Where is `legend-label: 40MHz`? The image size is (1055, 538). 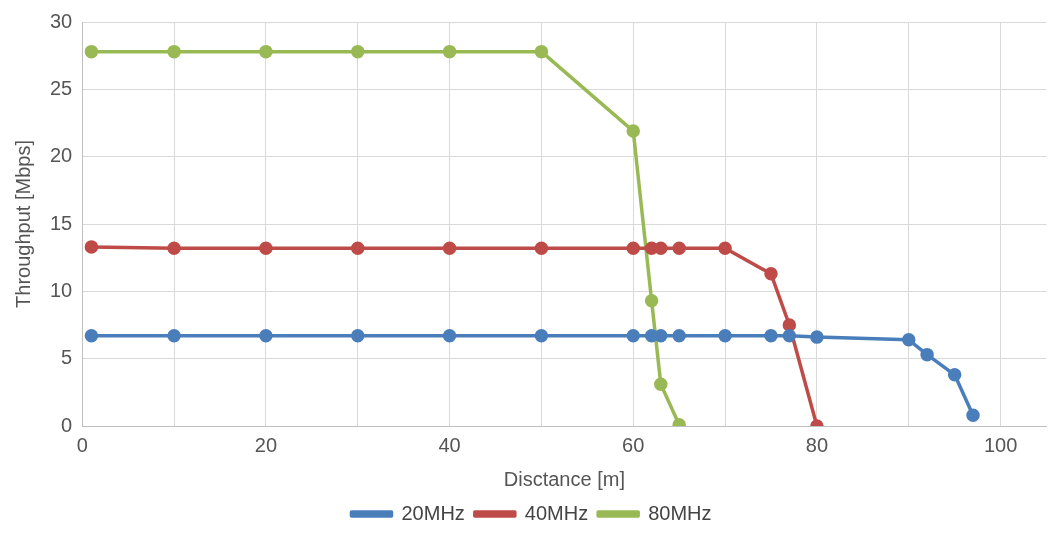 legend-label: 40MHz is located at coordinates (556, 512).